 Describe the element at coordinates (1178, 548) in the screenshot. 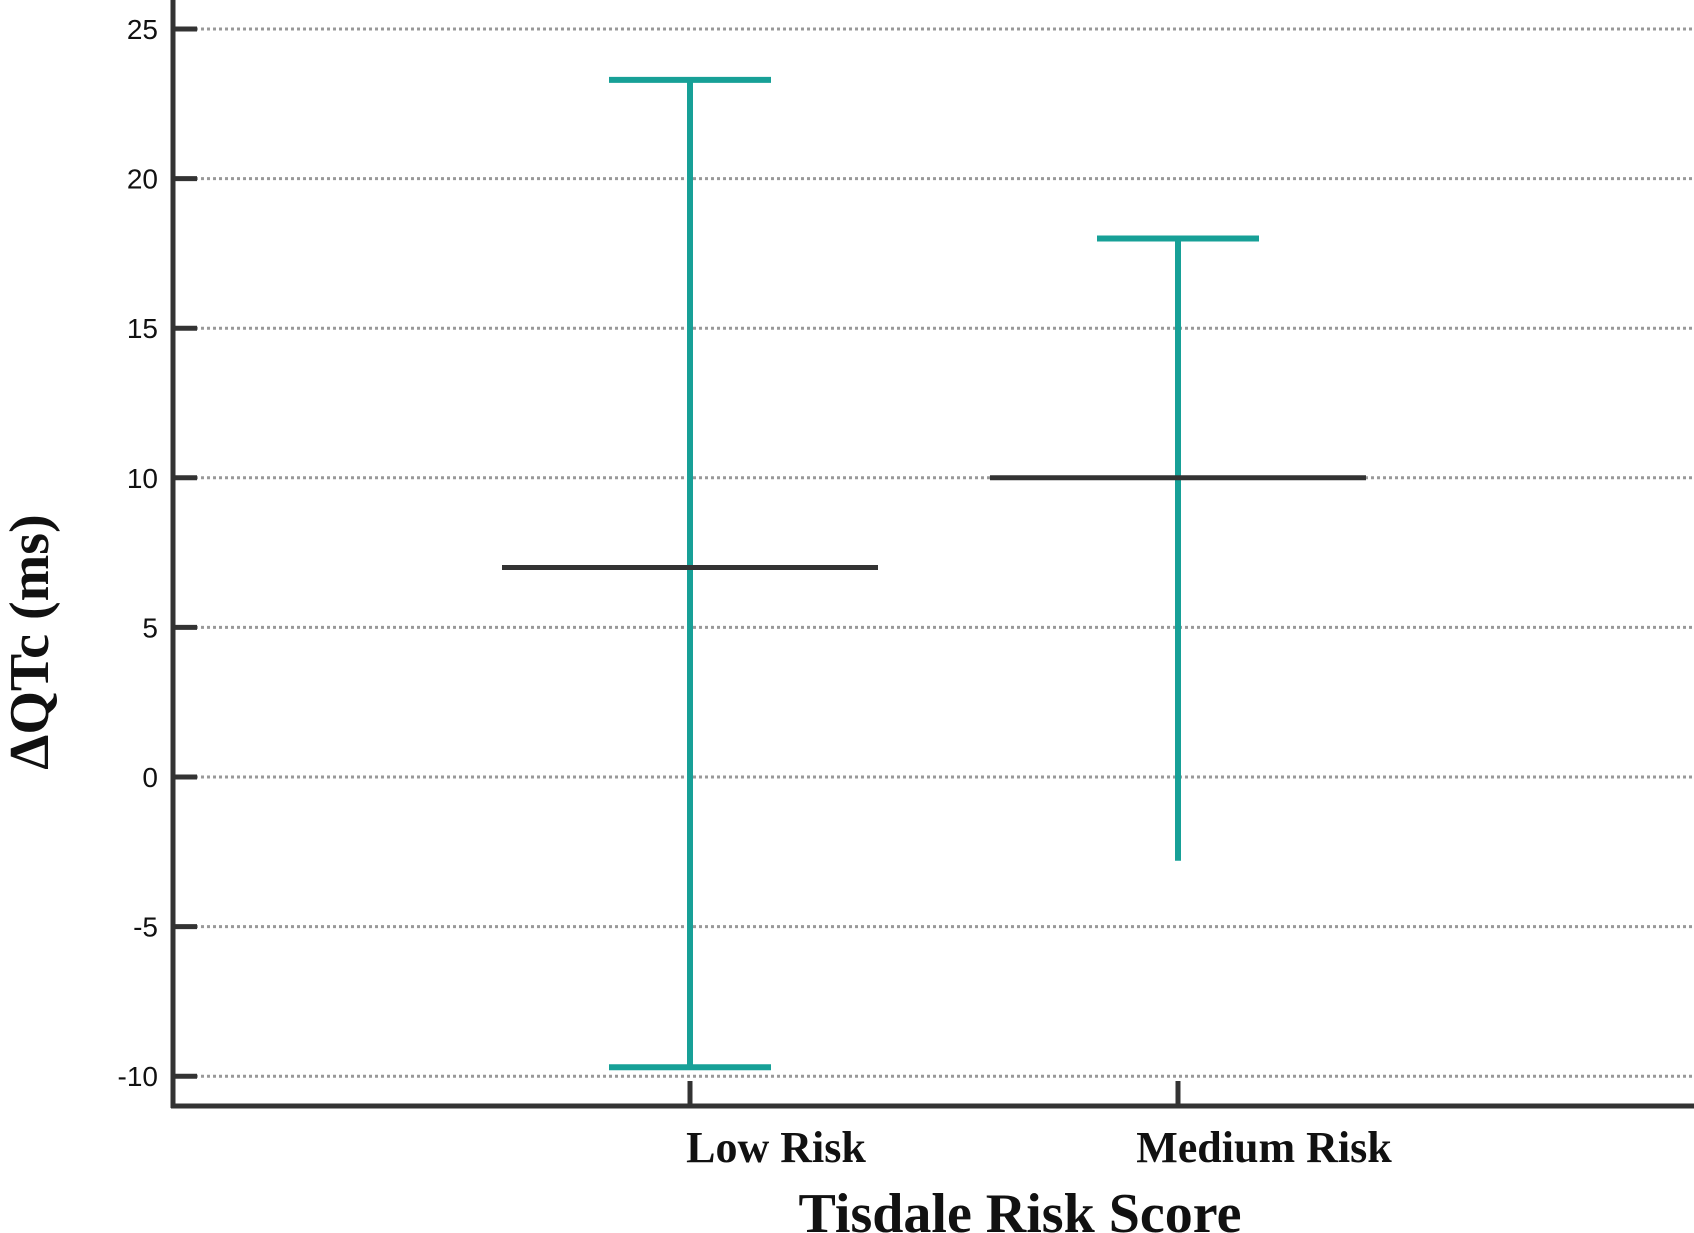

I see `error-bar` at that location.